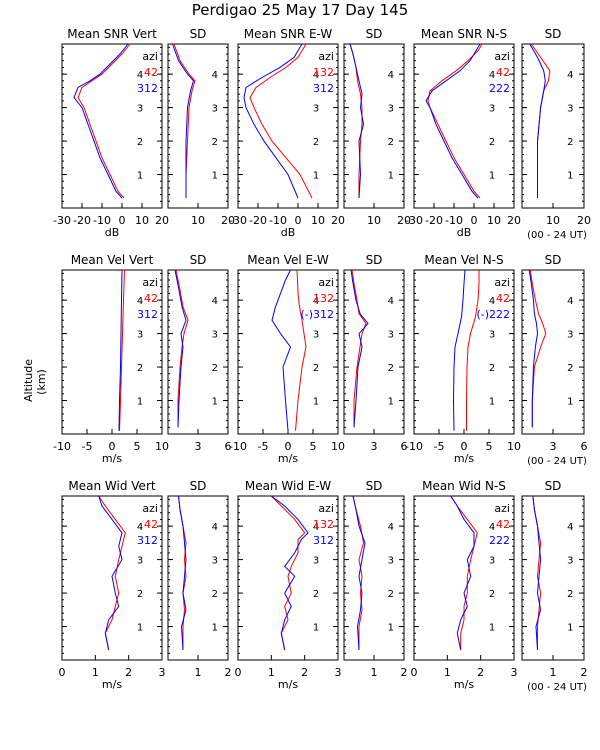 The height and width of the screenshot is (750, 600). I want to click on panel-title: Mean SNR N-S, so click(464, 34).